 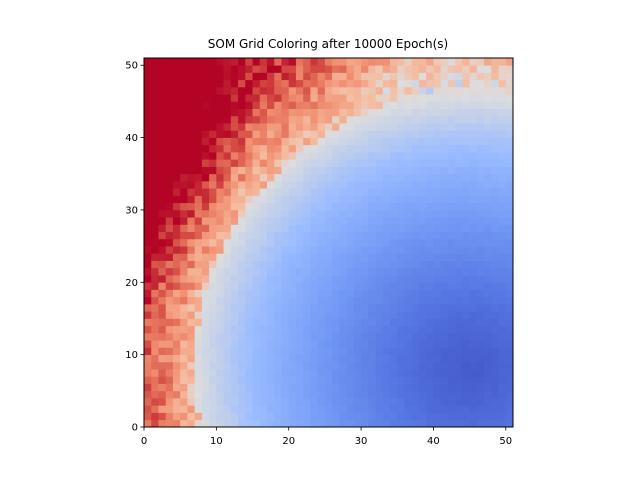 What do you see at coordinates (288, 441) in the screenshot?
I see `x-tick-label: 20` at bounding box center [288, 441].